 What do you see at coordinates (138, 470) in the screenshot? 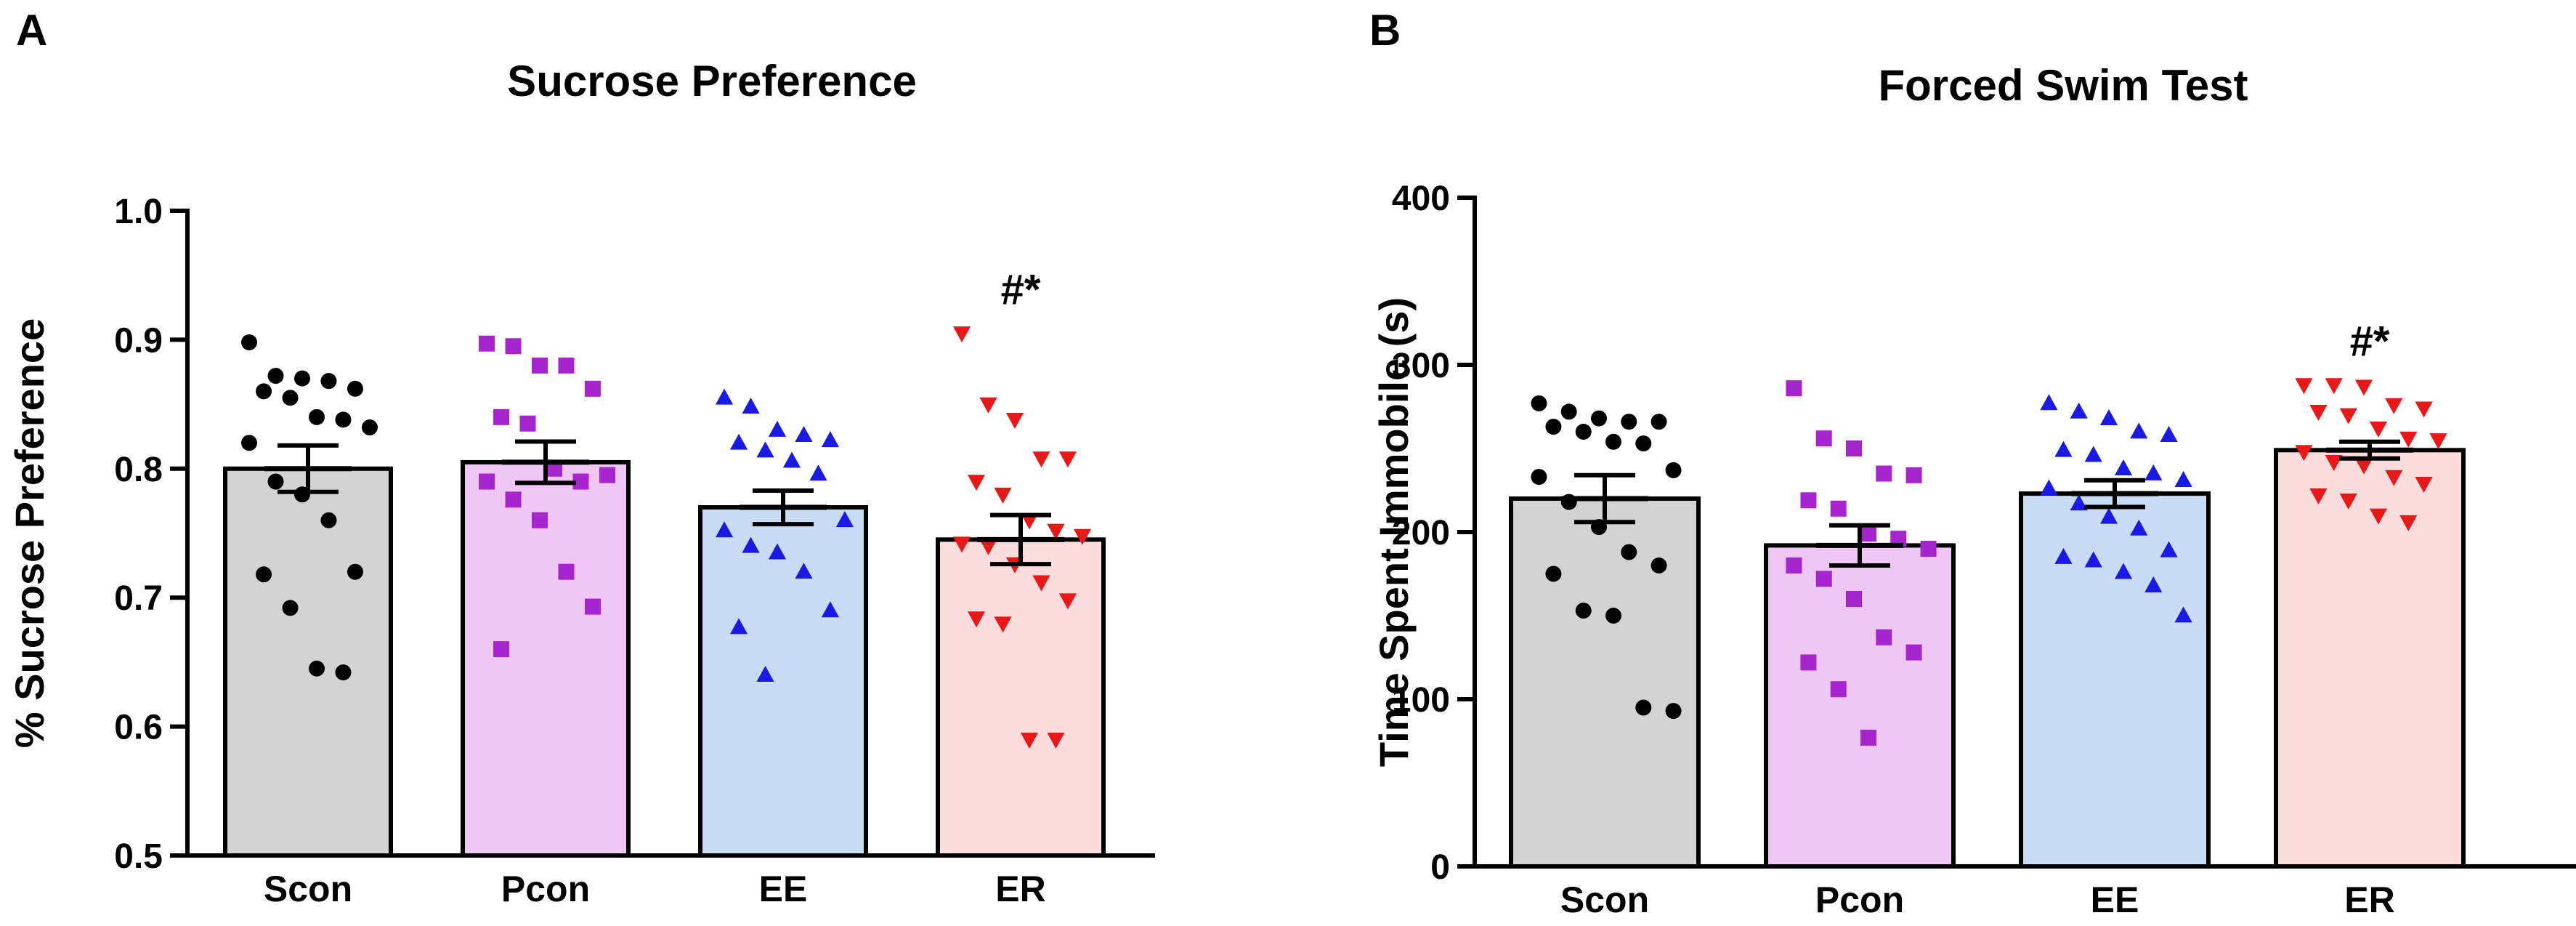
I see `y-tick-label: 0.8` at bounding box center [138, 470].